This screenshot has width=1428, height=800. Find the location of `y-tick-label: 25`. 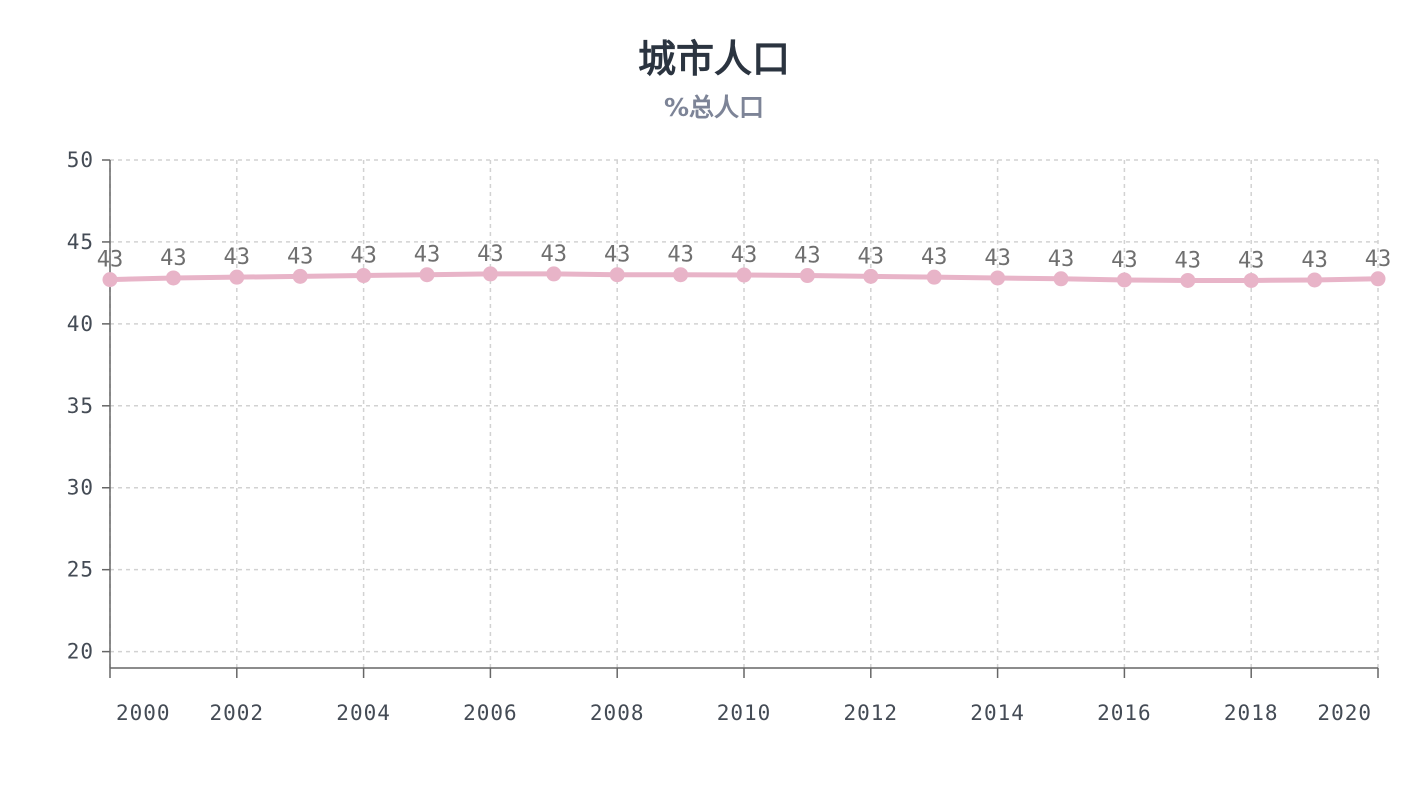

y-tick-label: 25 is located at coordinates (80, 570).